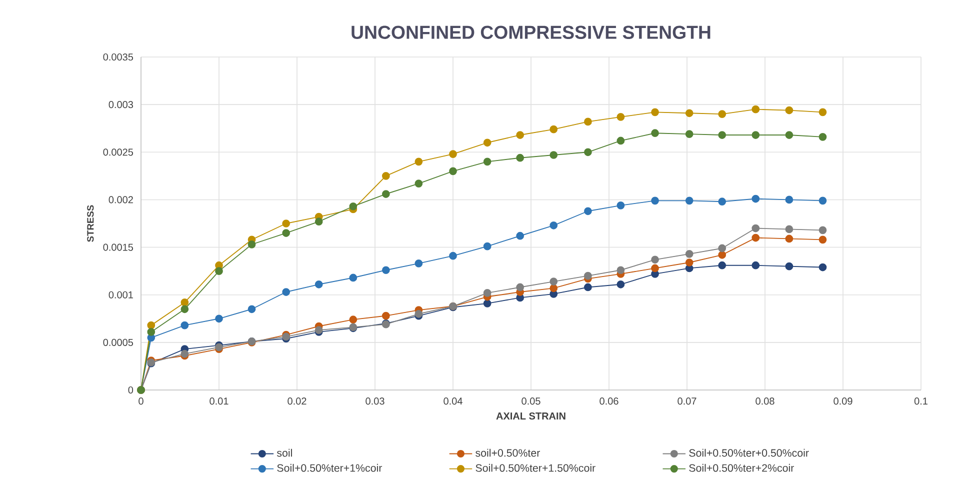 Image resolution: width=954 pixels, height=479 pixels. What do you see at coordinates (141, 401) in the screenshot?
I see `x-tick-label: 0` at bounding box center [141, 401].